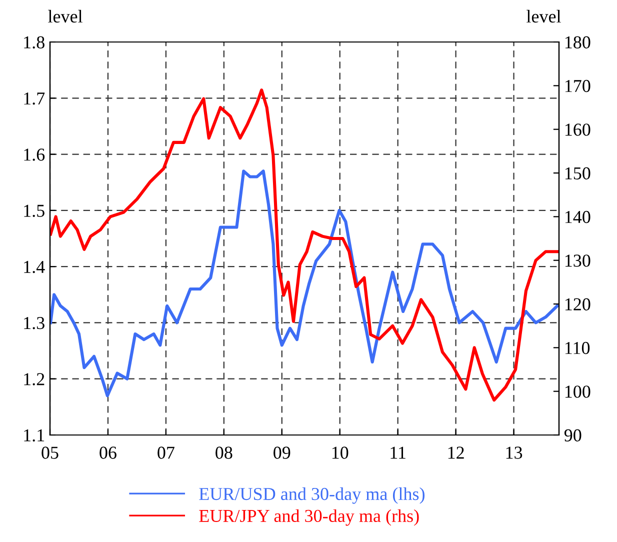 The height and width of the screenshot is (542, 617). I want to click on y2-tick-label: 90, so click(573, 435).